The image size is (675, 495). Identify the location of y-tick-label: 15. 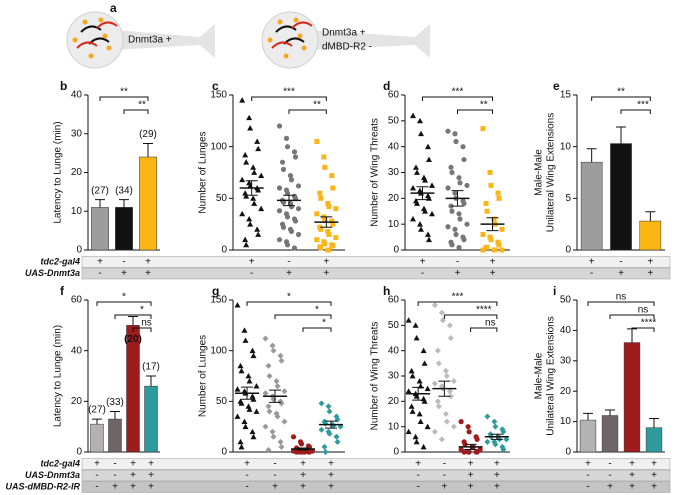
(566, 95).